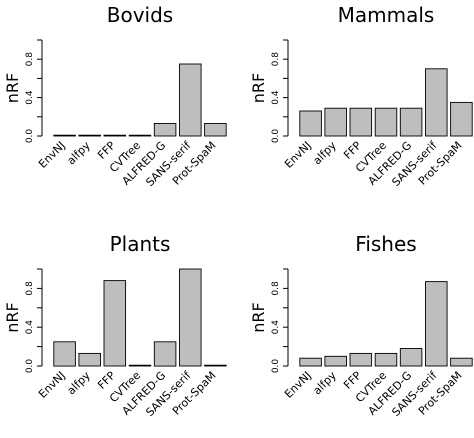 The image size is (474, 438). I want to click on chart-title: Plants, so click(140, 244).